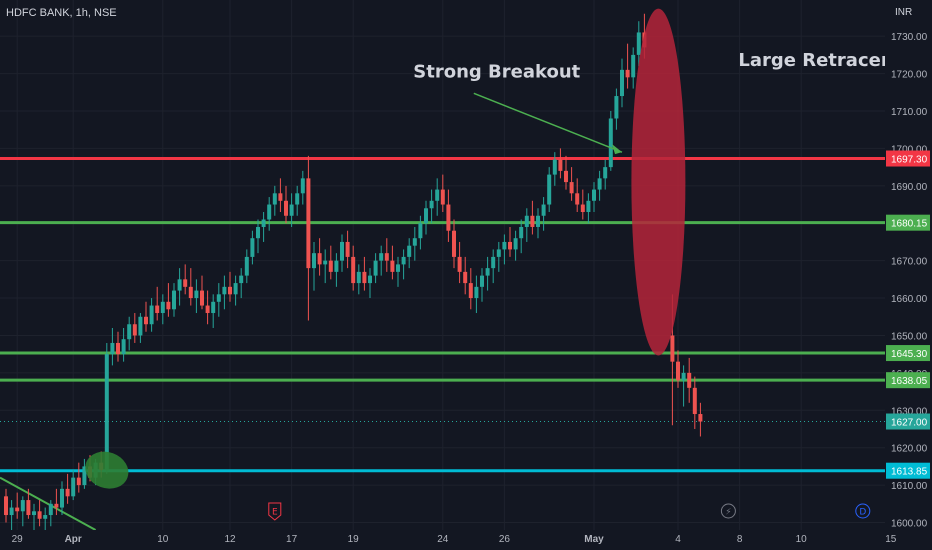 The width and height of the screenshot is (932, 550). I want to click on price-axis-bg, so click(908, 275).